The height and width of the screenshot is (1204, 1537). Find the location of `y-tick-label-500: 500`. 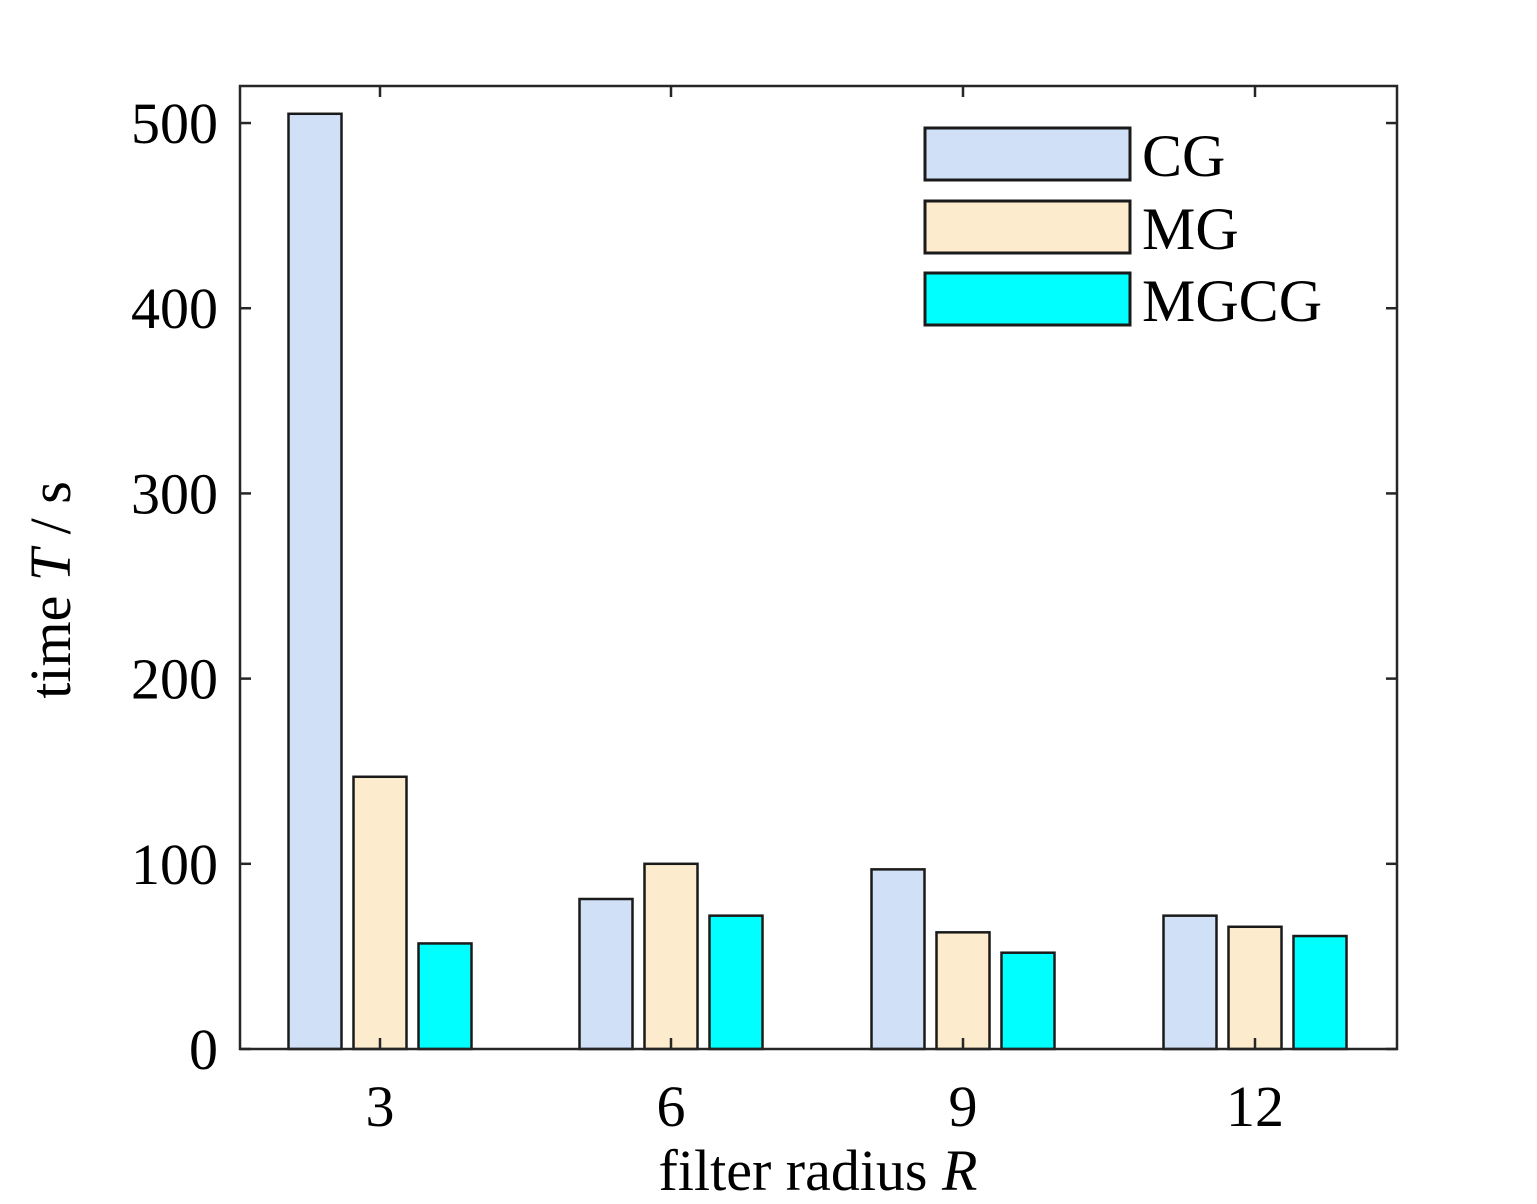

y-tick-label-500: 500 is located at coordinates (174, 123).